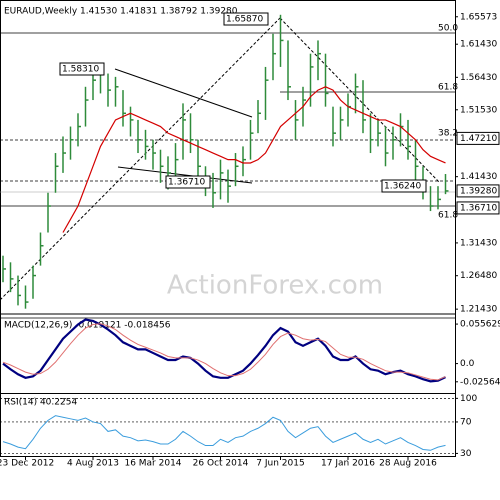  What do you see at coordinates (478, 110) in the screenshot?
I see `y-tick-label: 1.51530` at bounding box center [478, 110].